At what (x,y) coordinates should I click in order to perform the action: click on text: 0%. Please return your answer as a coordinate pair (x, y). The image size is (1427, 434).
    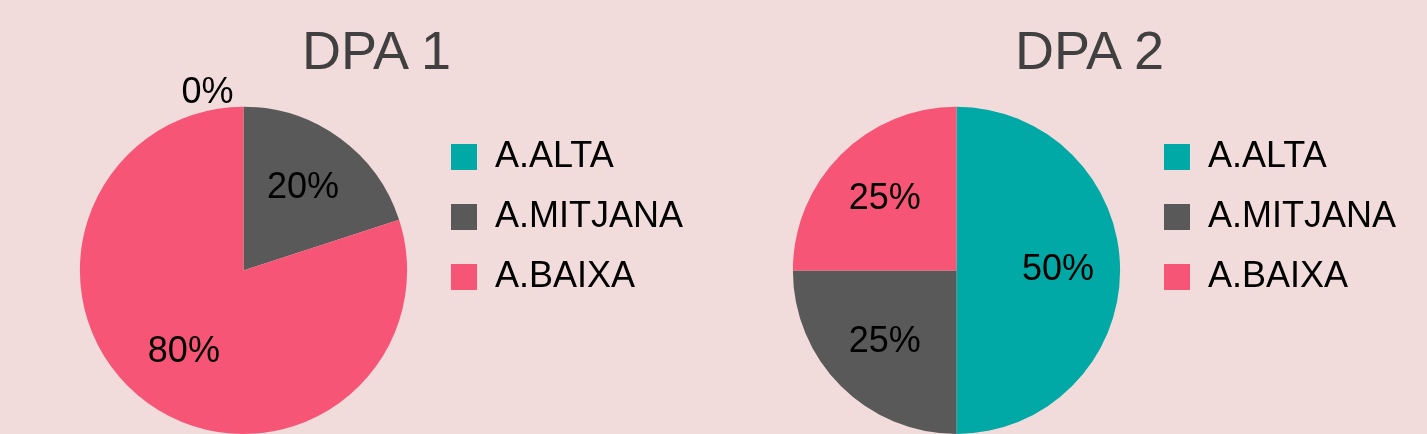
    Looking at the image, I should click on (207, 90).